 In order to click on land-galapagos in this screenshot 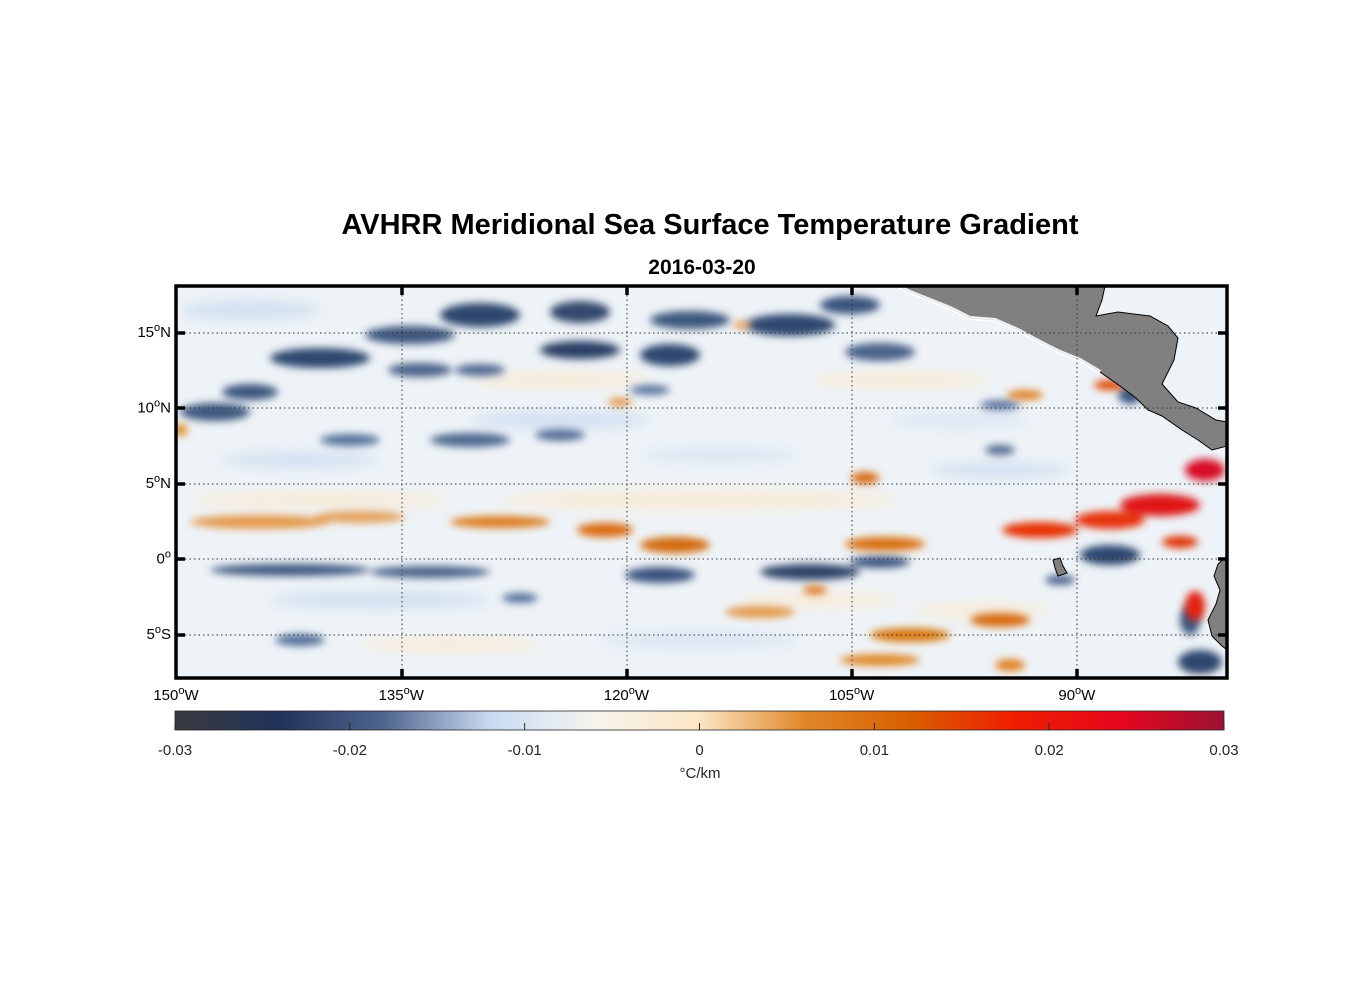, I will do `click(1060, 567)`.